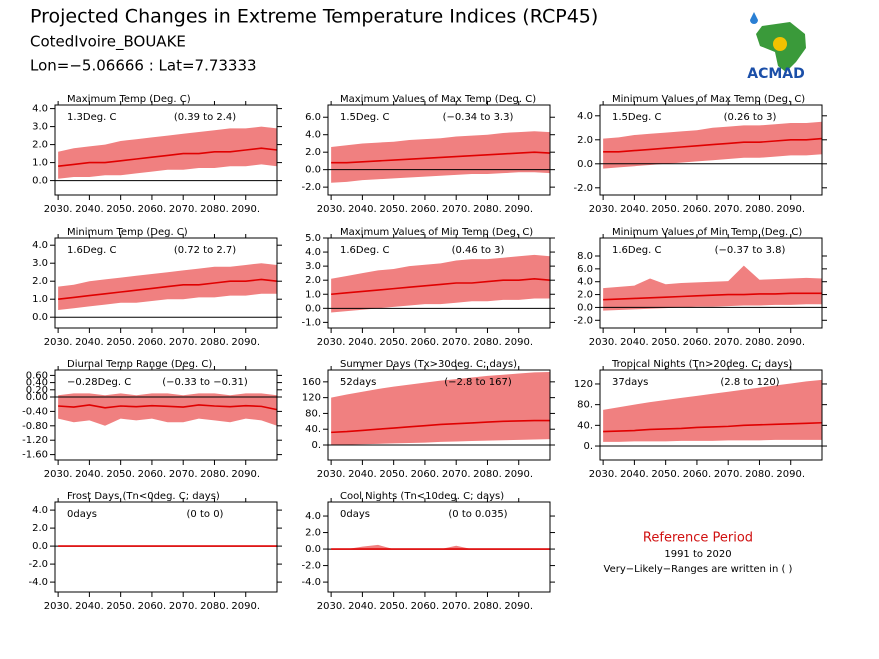 The width and height of the screenshot is (879, 659). What do you see at coordinates (588, 446) in the screenshot?
I see `y-tick-label: 0.` at bounding box center [588, 446].